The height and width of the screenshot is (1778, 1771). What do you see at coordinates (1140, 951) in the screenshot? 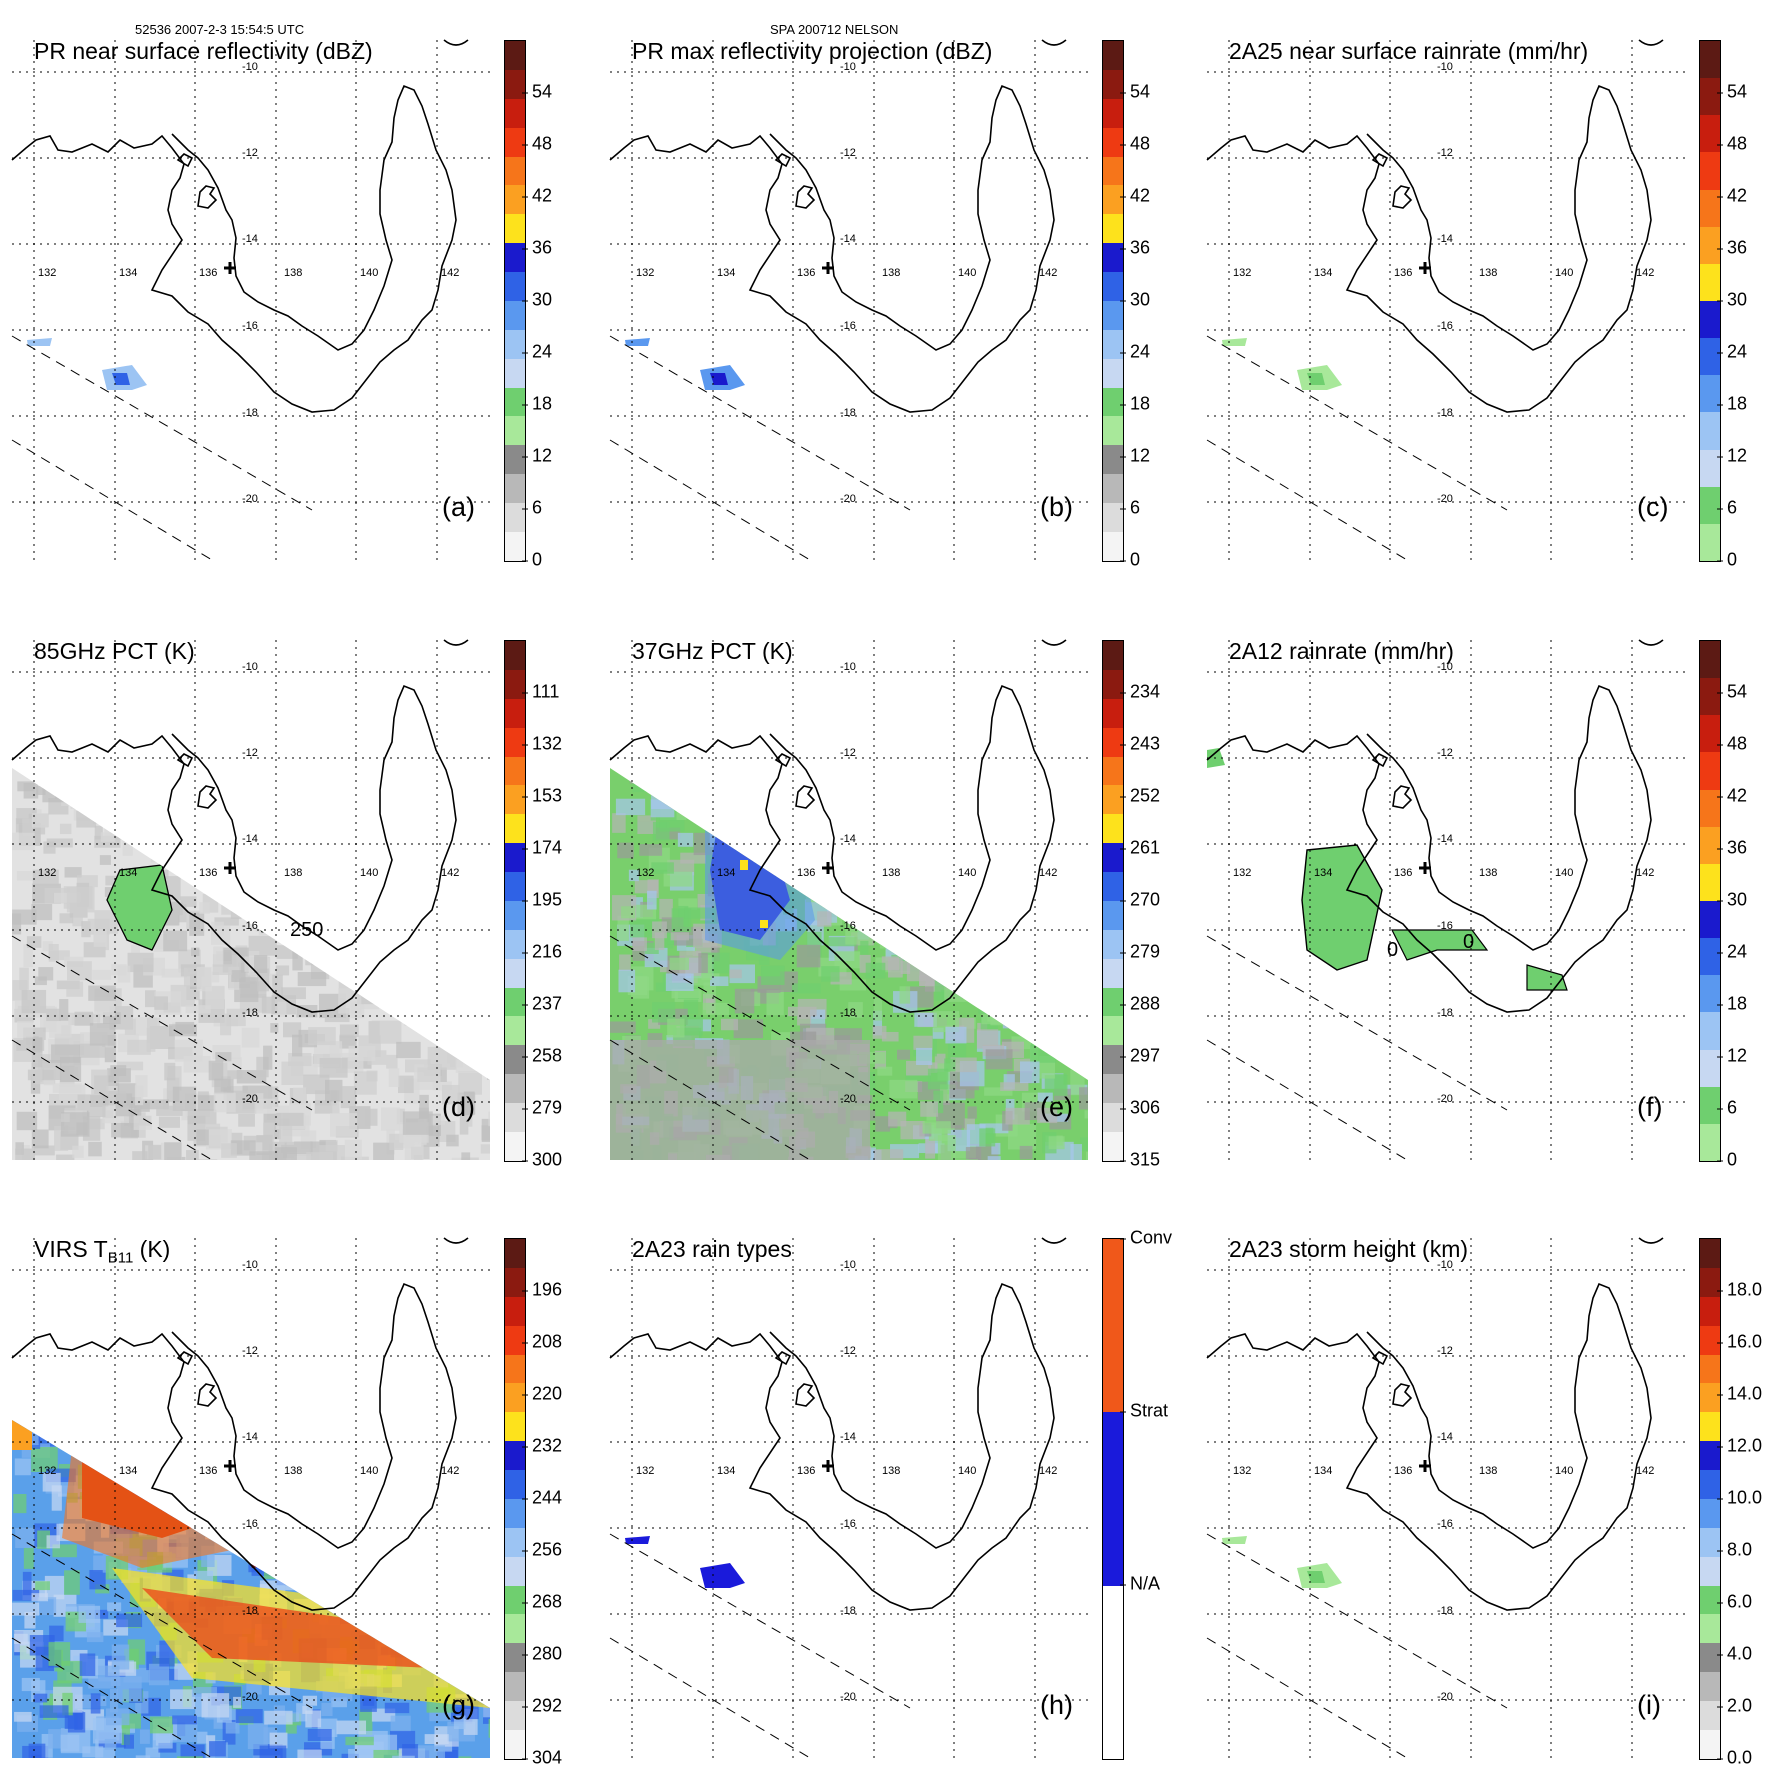
I see `colorbar-tick: 279` at bounding box center [1140, 951].